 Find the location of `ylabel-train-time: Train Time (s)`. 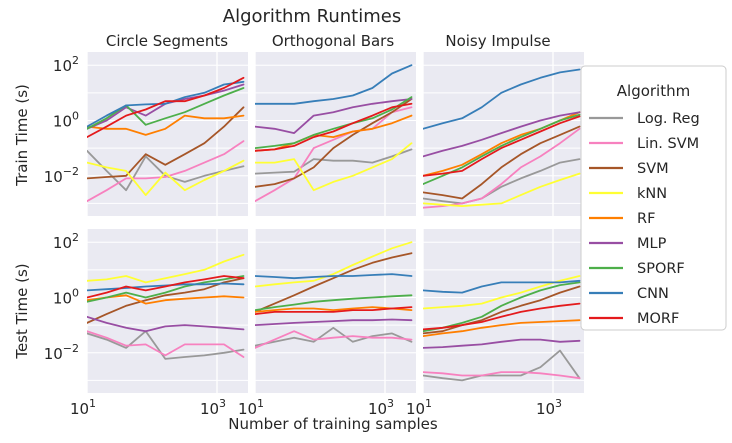

ylabel-train-time: Train Time (s) is located at coordinates (22, 135).